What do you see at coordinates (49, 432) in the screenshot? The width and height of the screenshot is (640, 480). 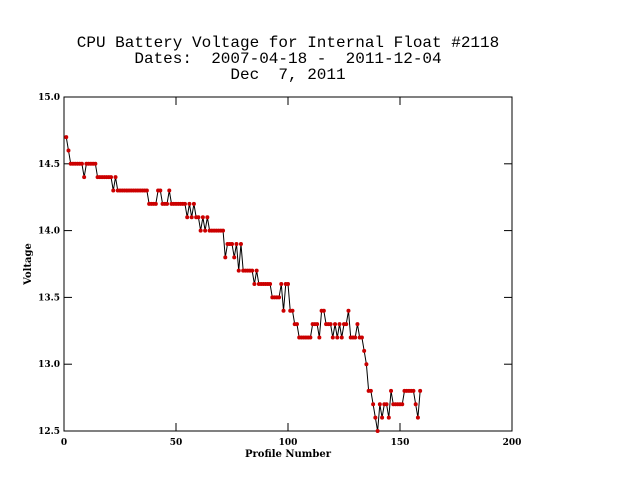 I see `y-tick-label: 12.5` at bounding box center [49, 432].